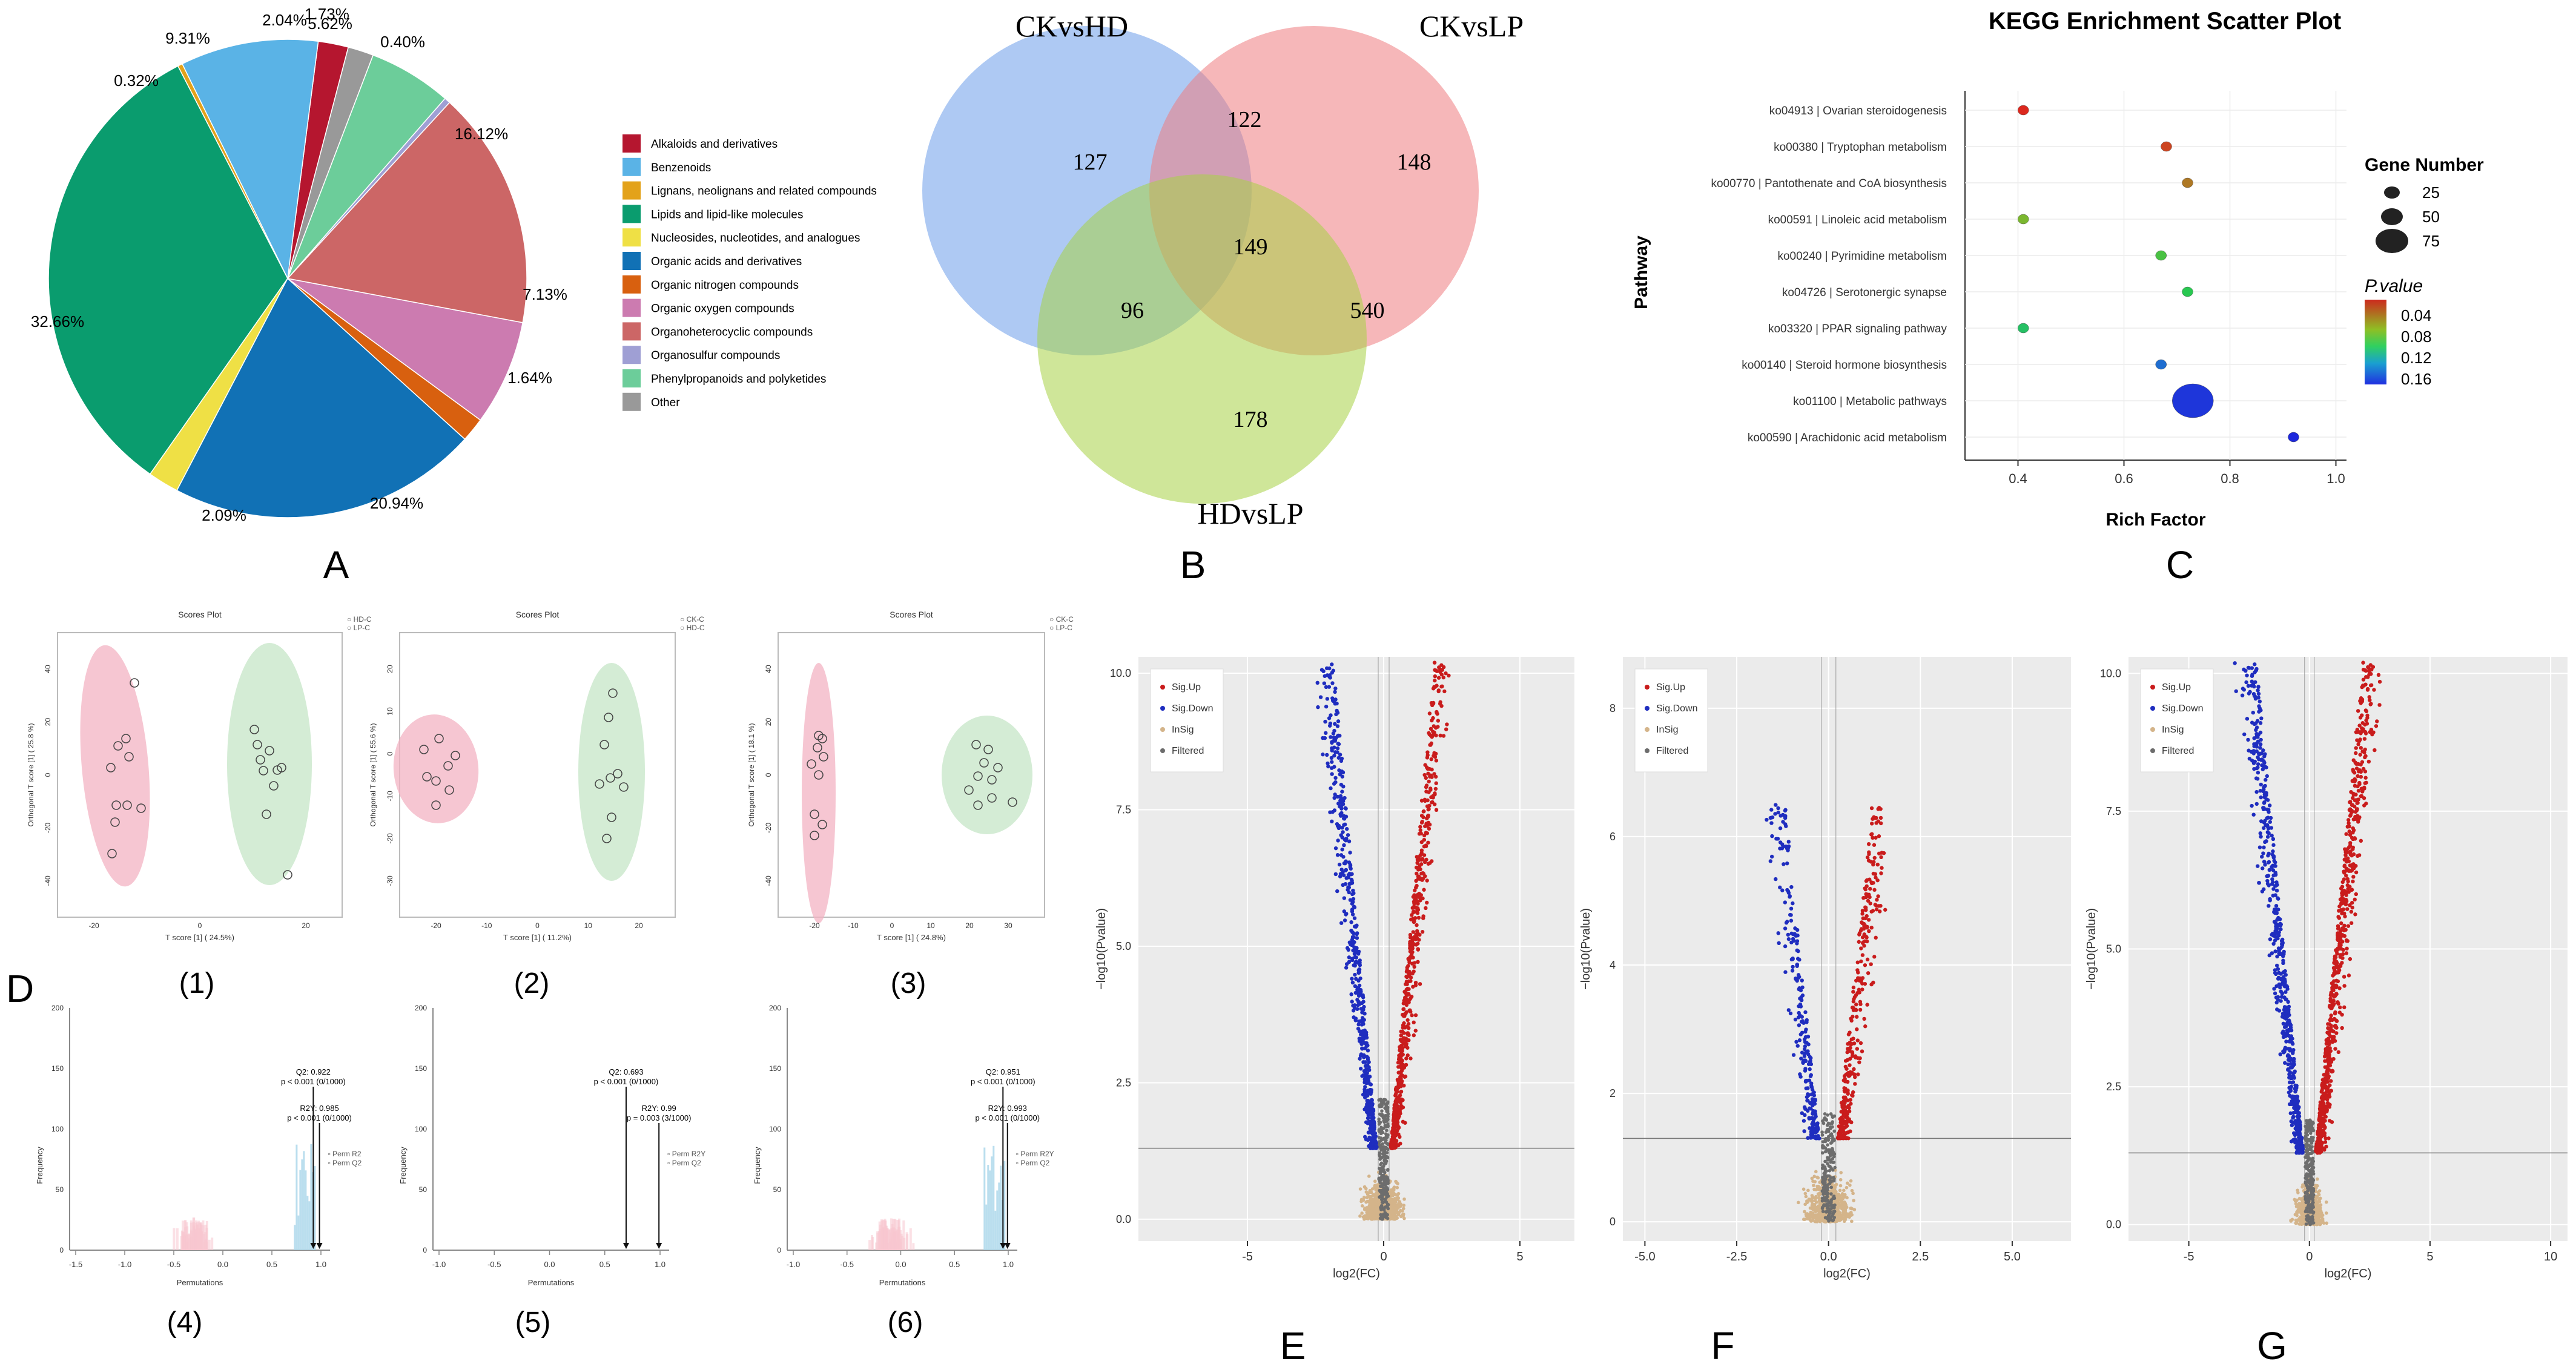 This screenshot has height=1367, width=2576. Describe the element at coordinates (2018, 479) in the screenshot. I see `kegg-x-tick-label: 0.4` at that location.